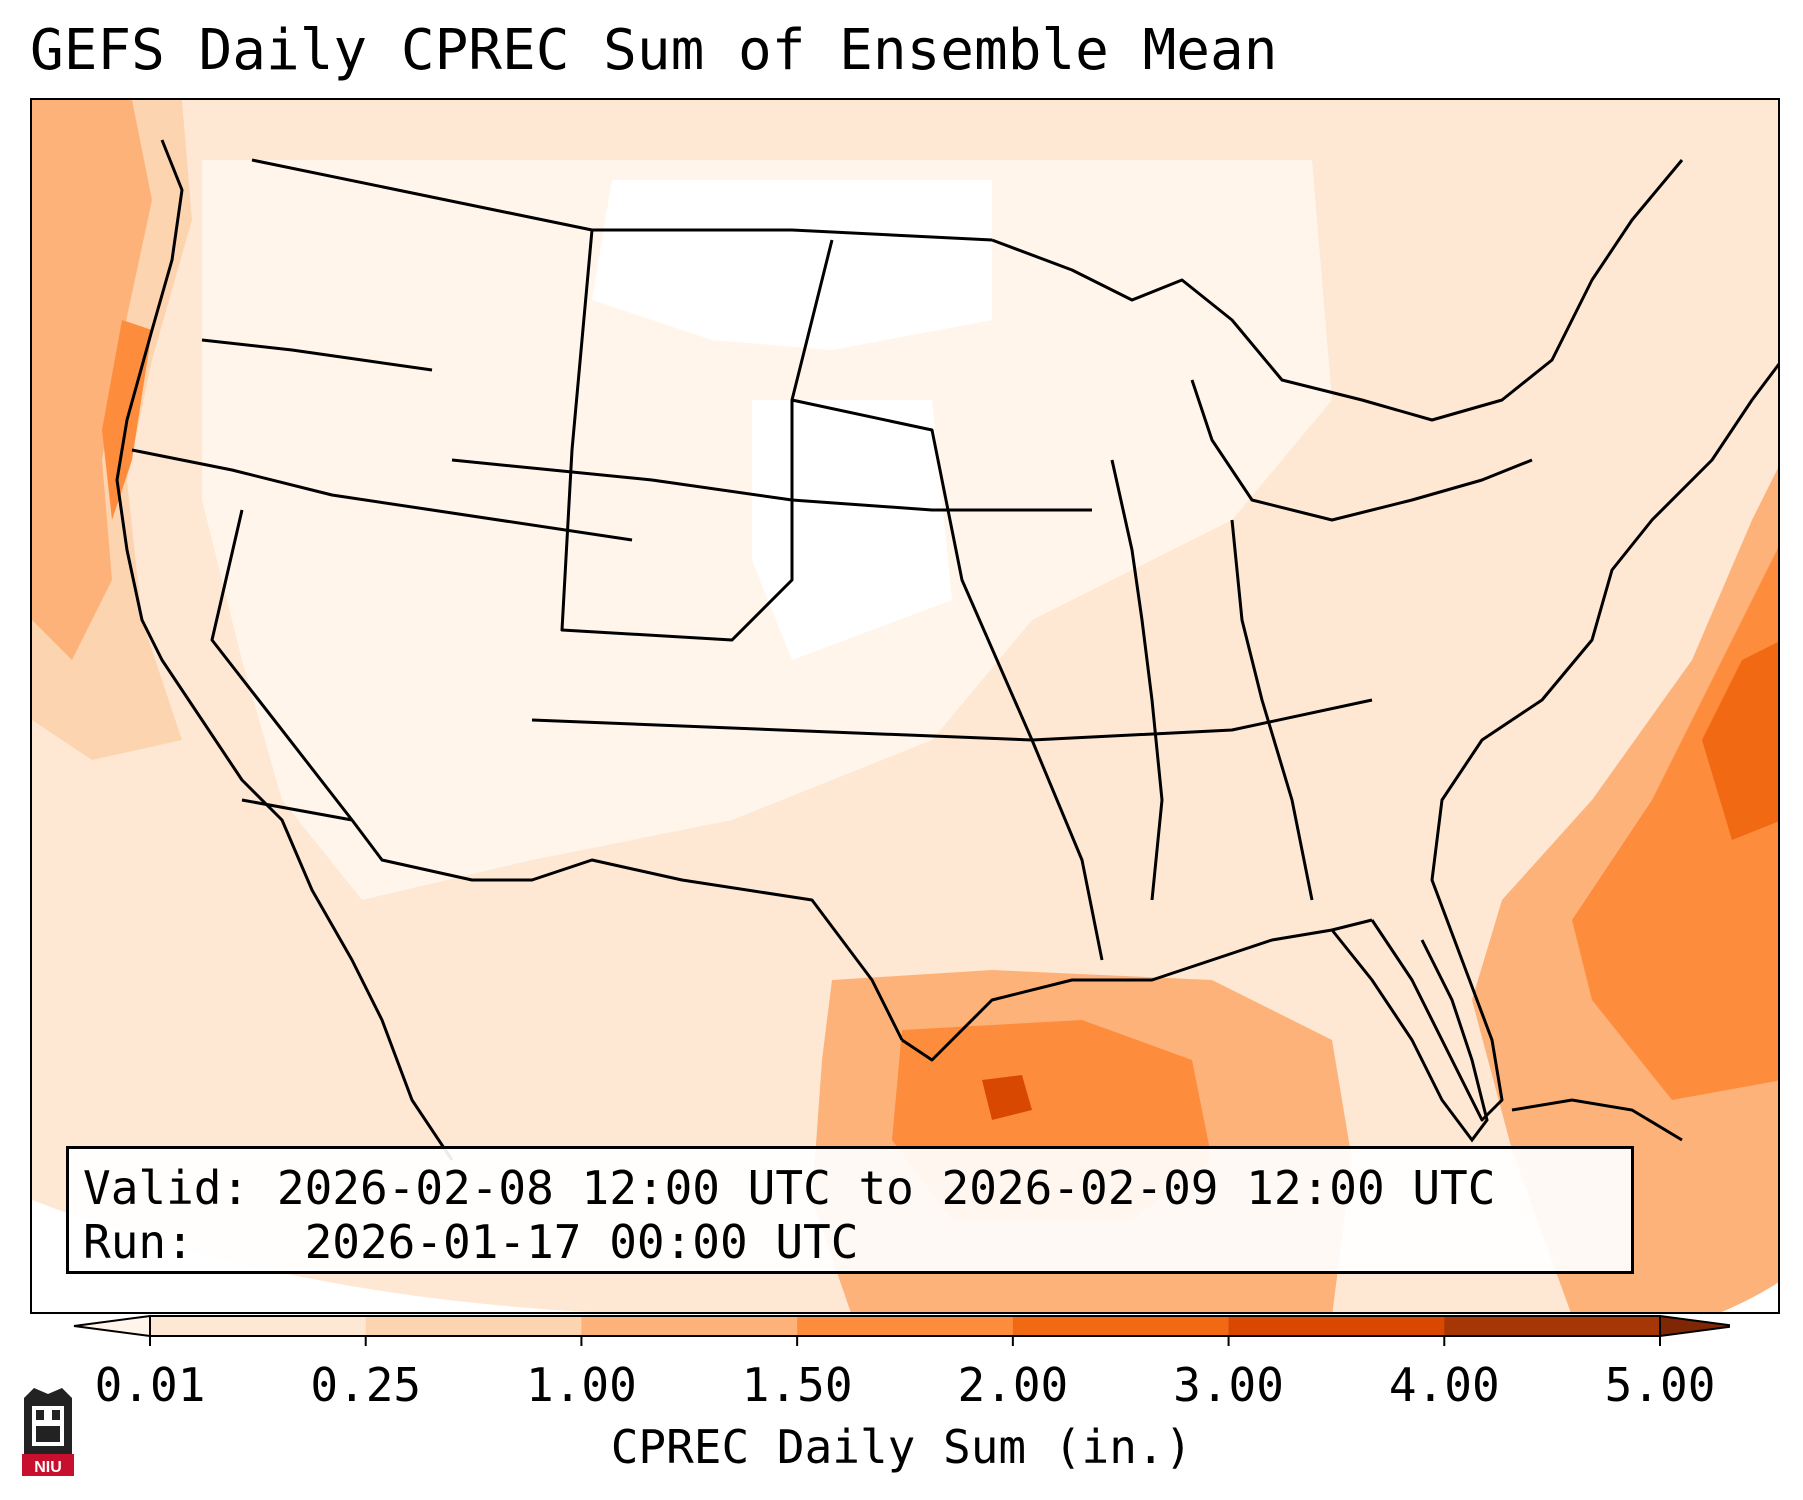 The image size is (1803, 1500). I want to click on us-mexico-border, so click(572, 919).